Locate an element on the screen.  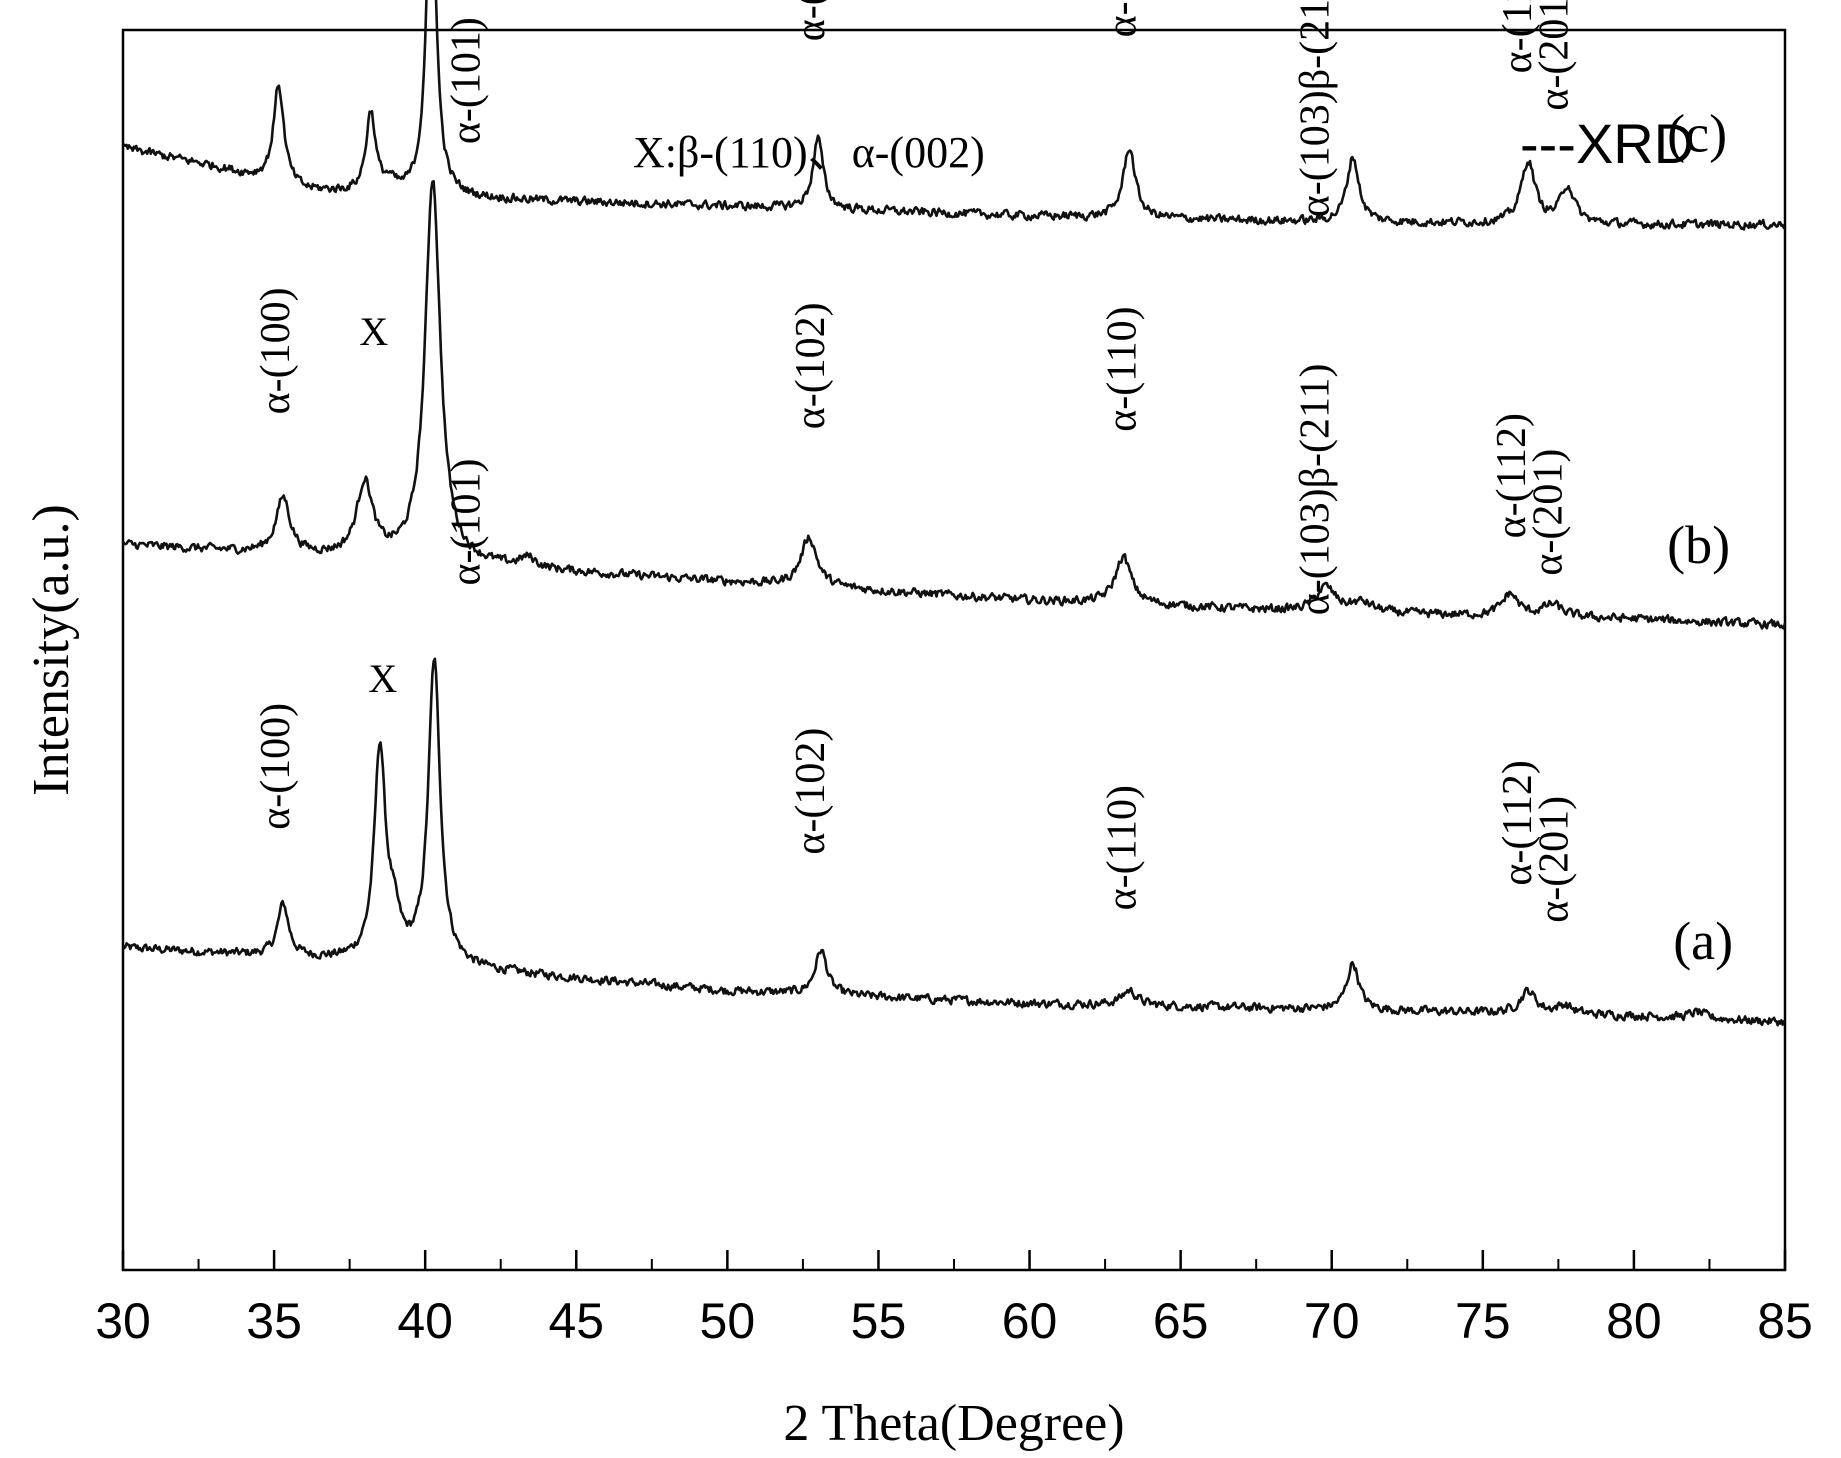
series-line is located at coordinates (954, 115).